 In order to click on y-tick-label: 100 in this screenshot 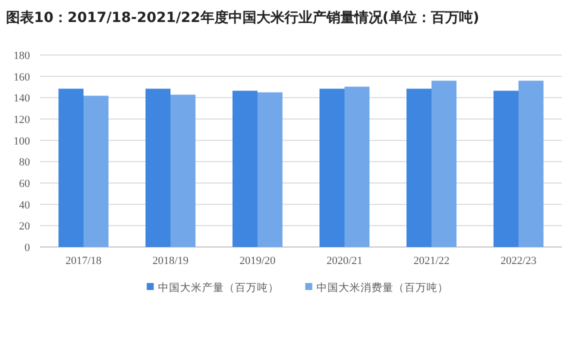, I will do `click(22, 141)`.